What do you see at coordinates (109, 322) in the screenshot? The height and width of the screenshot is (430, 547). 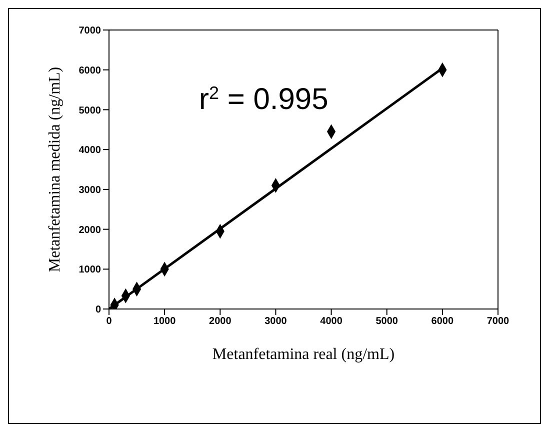 I see `x-tick-label: 0` at bounding box center [109, 322].